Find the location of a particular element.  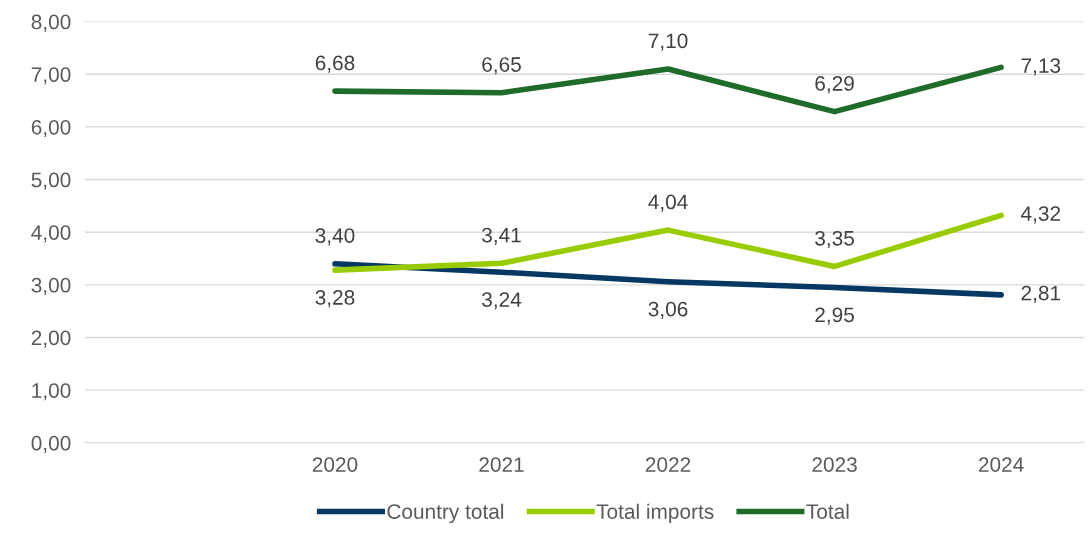

legend-label: Total imports is located at coordinates (655, 513).